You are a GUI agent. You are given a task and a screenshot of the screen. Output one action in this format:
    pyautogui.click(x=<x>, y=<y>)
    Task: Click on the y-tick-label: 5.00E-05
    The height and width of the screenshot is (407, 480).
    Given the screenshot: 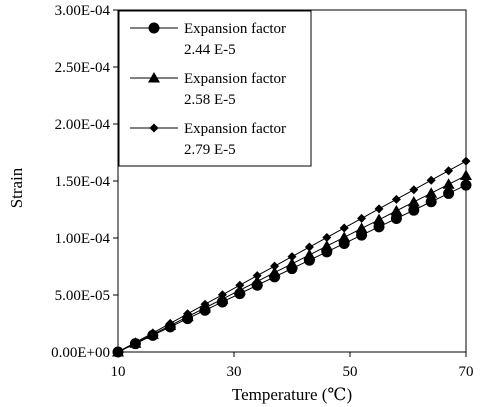 What is the action you would take?
    pyautogui.click(x=82, y=296)
    